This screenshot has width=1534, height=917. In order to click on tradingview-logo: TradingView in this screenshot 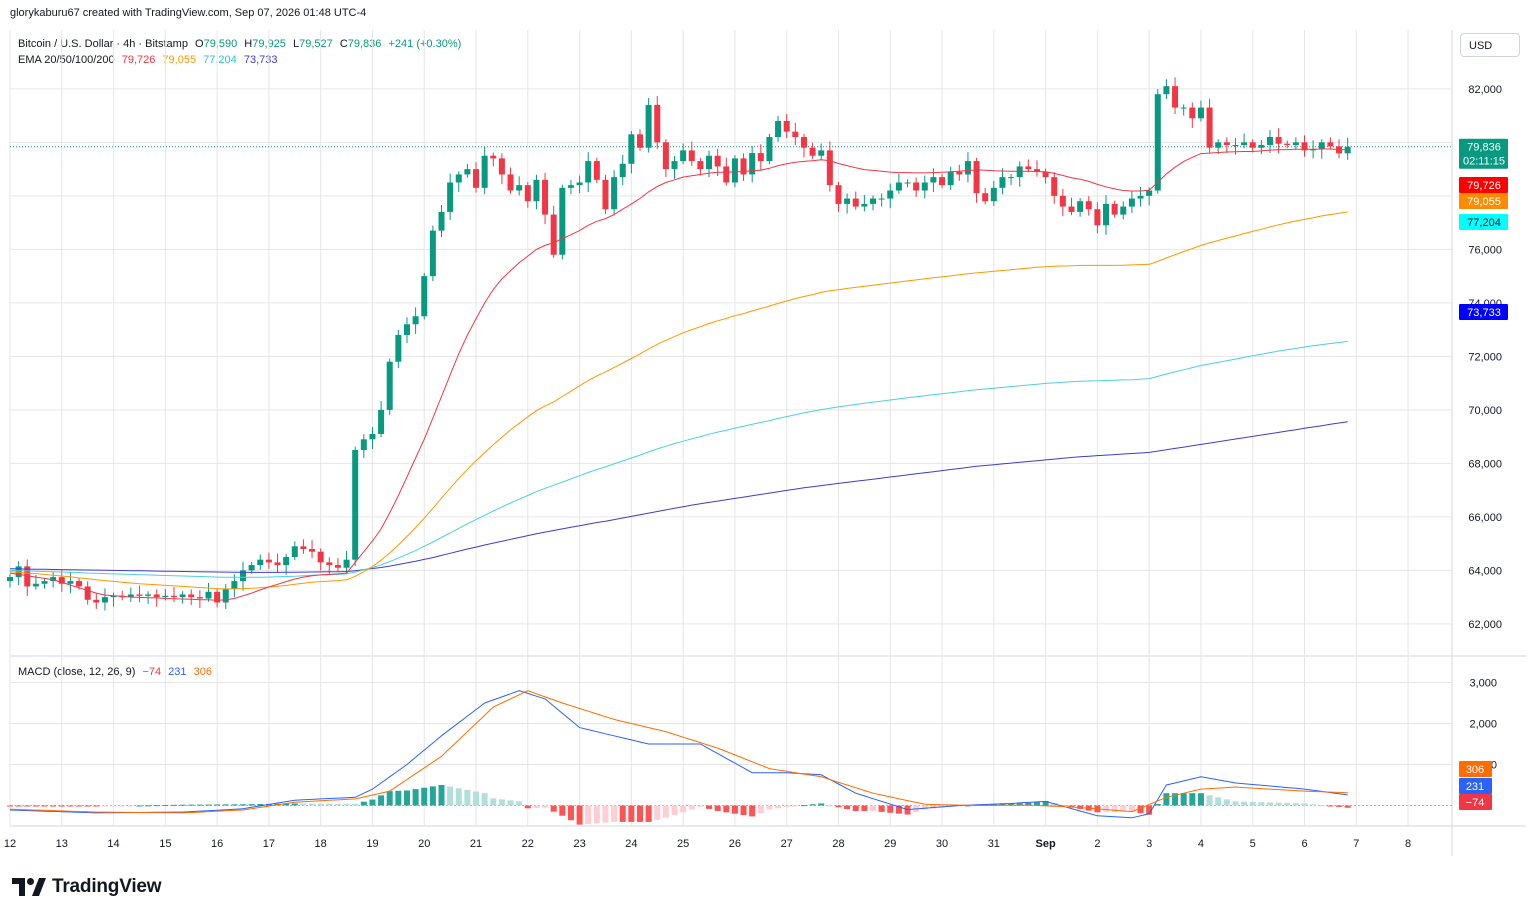, I will do `click(87, 887)`.